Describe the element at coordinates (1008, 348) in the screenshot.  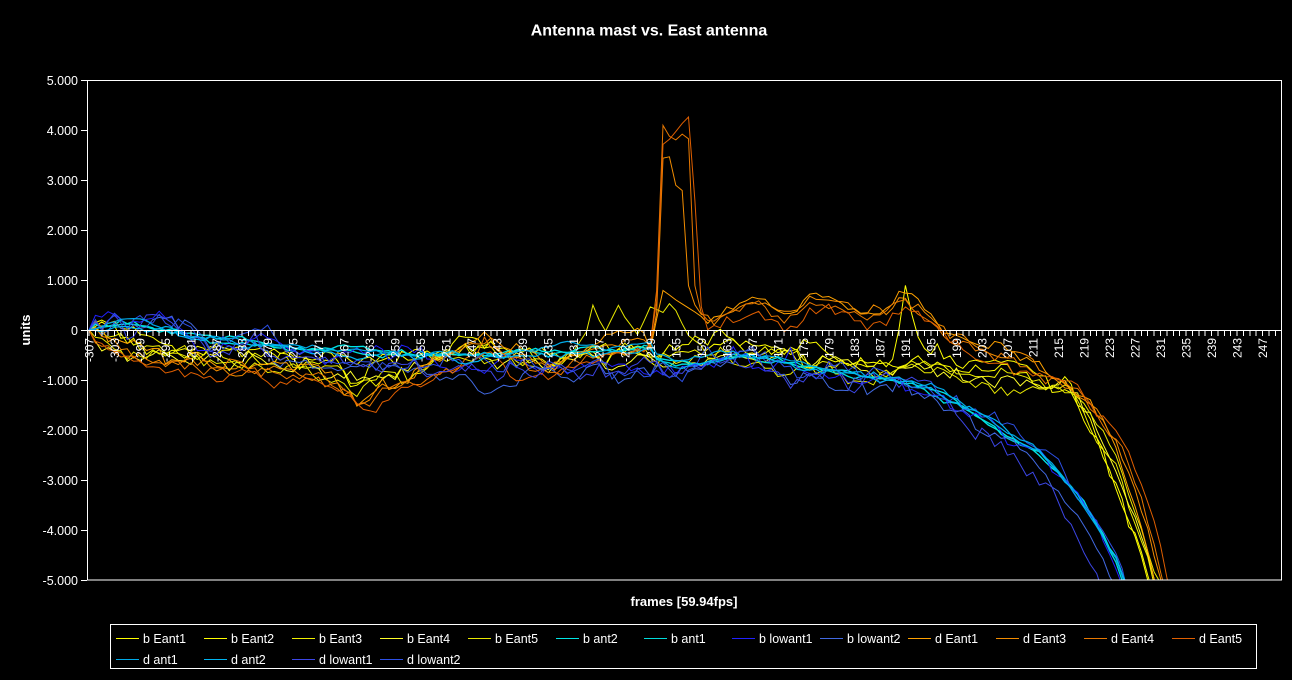
I see `svg-text: 207` at that location.